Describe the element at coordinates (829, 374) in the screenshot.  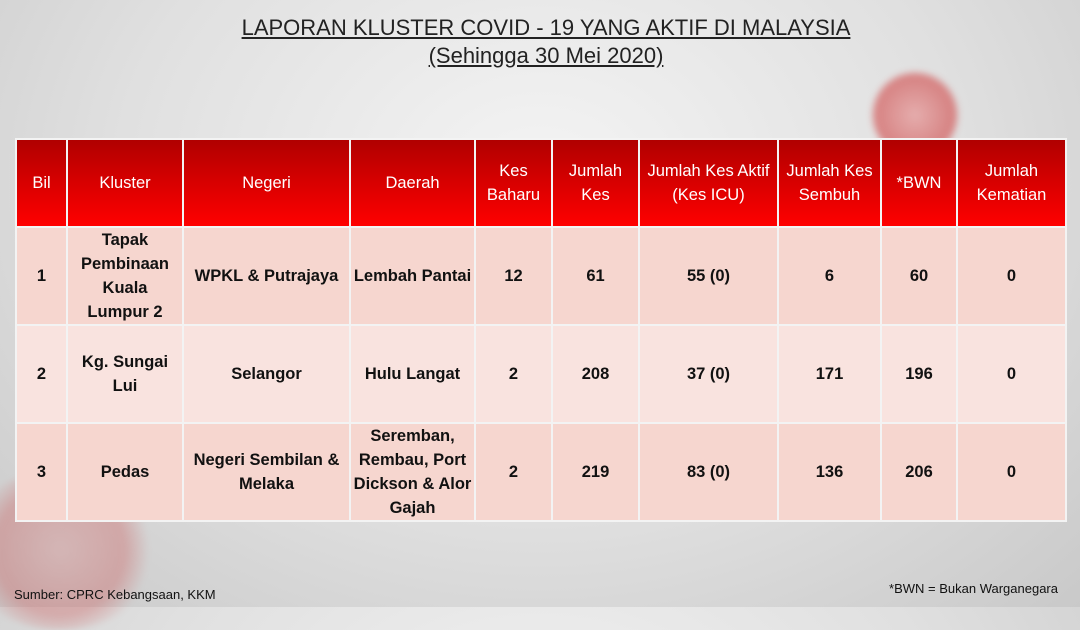
I see `table-cell: 171` at that location.